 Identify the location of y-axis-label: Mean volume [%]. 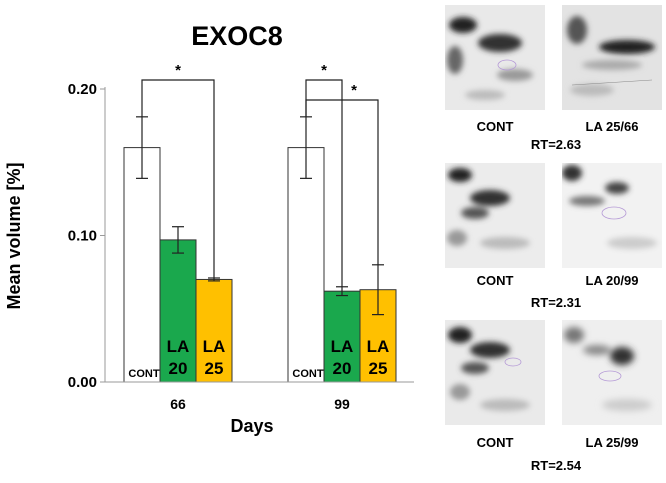
(14, 235).